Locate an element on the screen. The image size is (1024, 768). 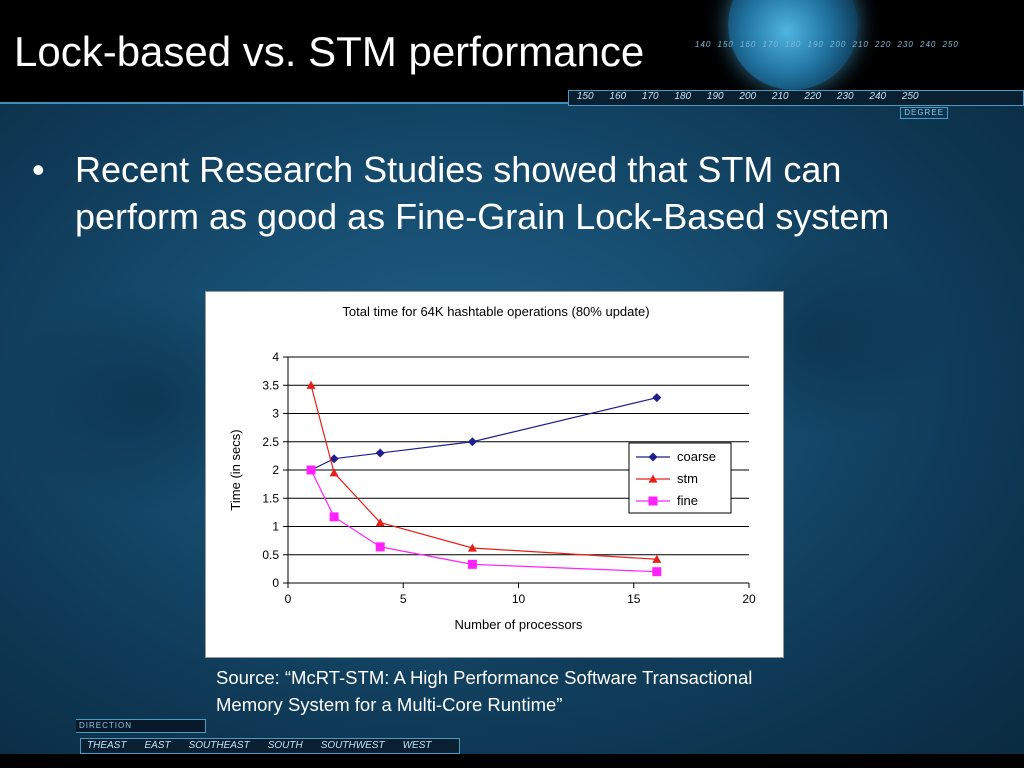
x-tick-label: 20 is located at coordinates (749, 599).